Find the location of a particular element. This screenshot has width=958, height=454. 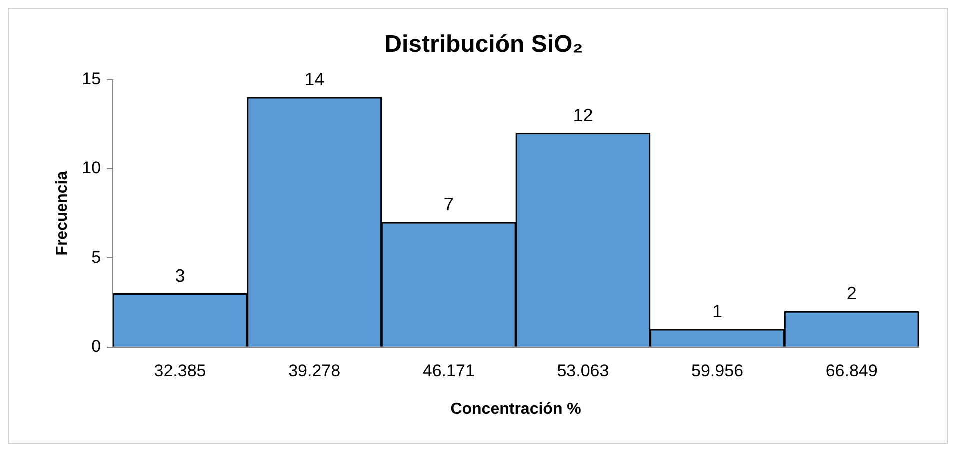

data-label: 14 is located at coordinates (314, 80).